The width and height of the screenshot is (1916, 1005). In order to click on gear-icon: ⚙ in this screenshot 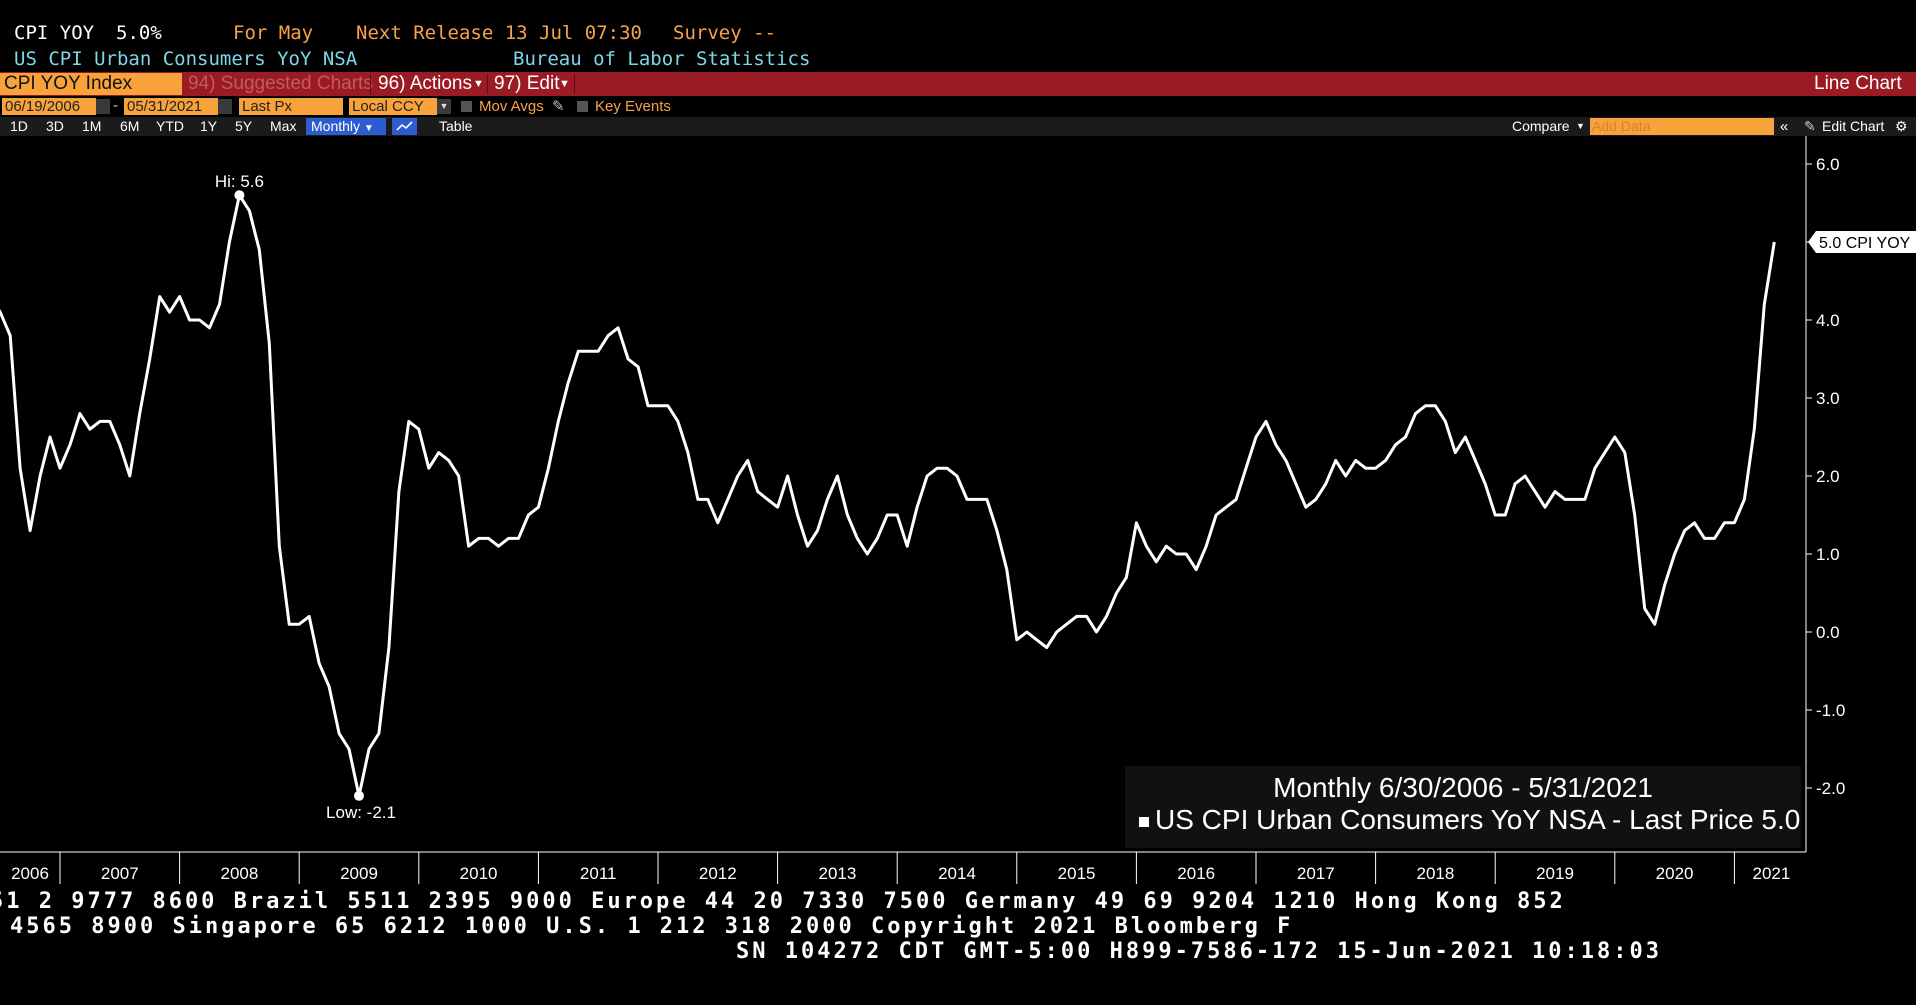, I will do `click(1901, 126)`.